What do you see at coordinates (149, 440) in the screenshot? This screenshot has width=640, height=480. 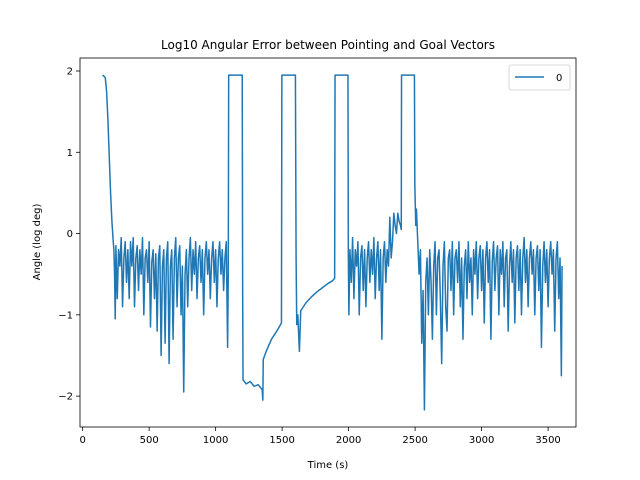 I see `x-tick-label: 500` at bounding box center [149, 440].